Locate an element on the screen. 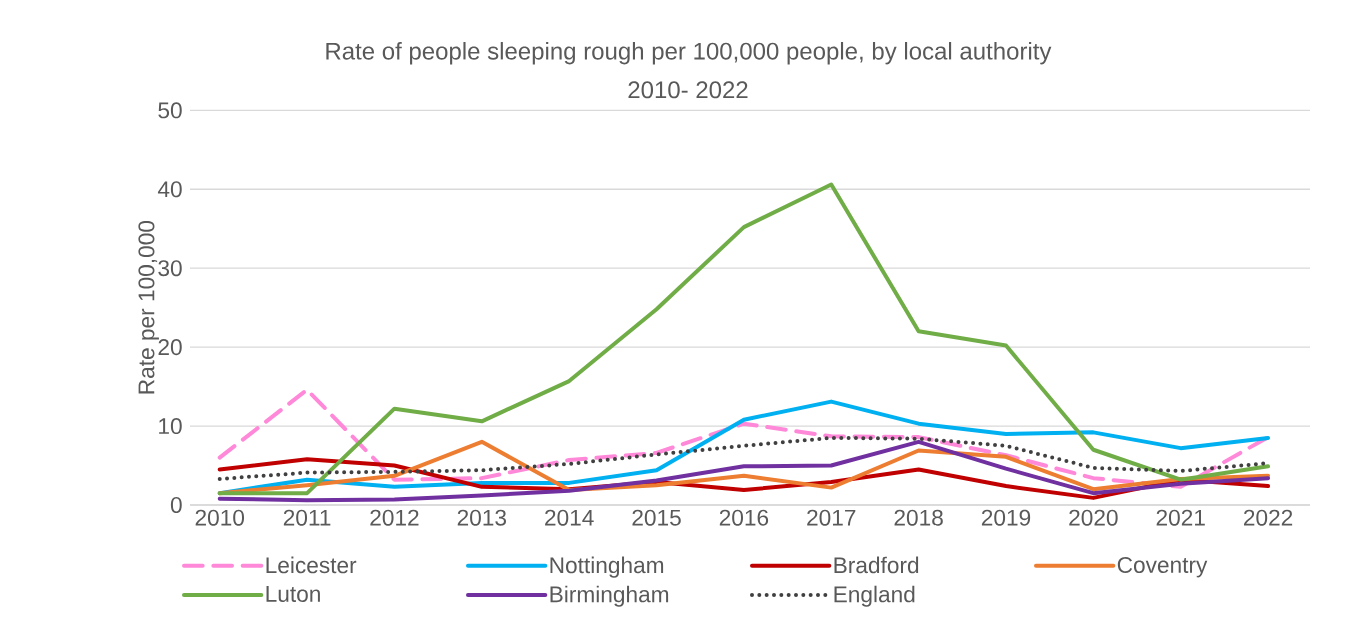 This screenshot has width=1346, height=641. legend-label: England is located at coordinates (874, 596).